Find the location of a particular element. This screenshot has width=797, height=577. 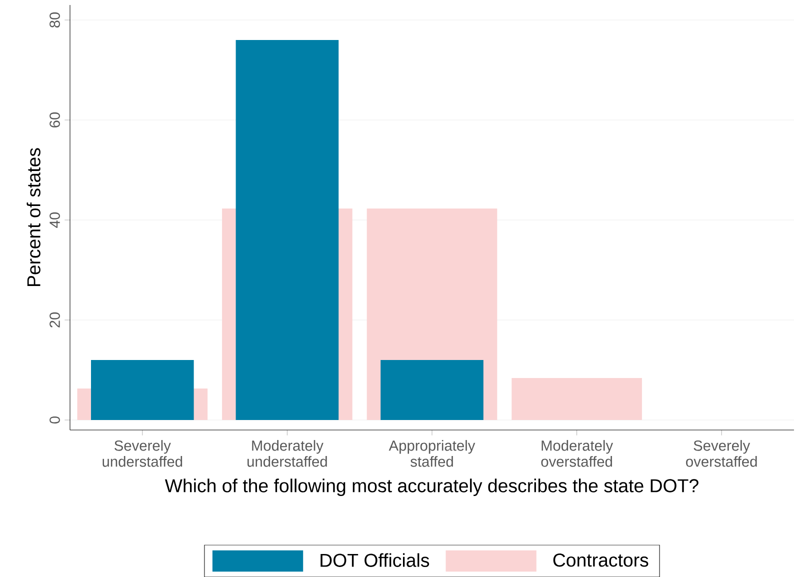

y-axis-title: Percent of states is located at coordinates (33, 217).